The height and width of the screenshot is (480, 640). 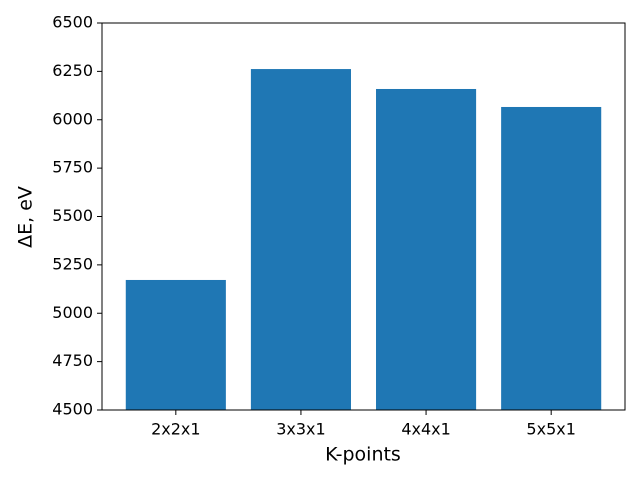 What do you see at coordinates (72, 118) in the screenshot?
I see `y-tick-label: 6000` at bounding box center [72, 118].